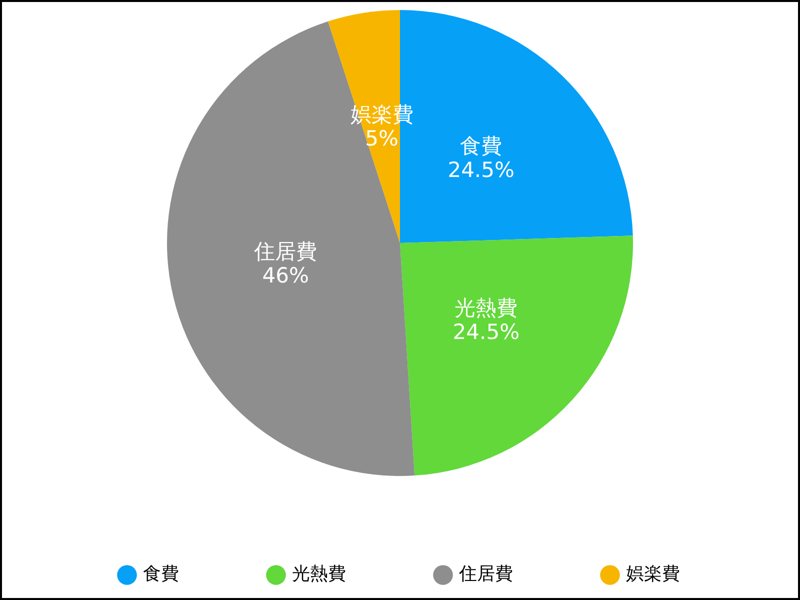  What do you see at coordinates (485, 574) in the screenshot?
I see `legend-label: 住居費` at bounding box center [485, 574].